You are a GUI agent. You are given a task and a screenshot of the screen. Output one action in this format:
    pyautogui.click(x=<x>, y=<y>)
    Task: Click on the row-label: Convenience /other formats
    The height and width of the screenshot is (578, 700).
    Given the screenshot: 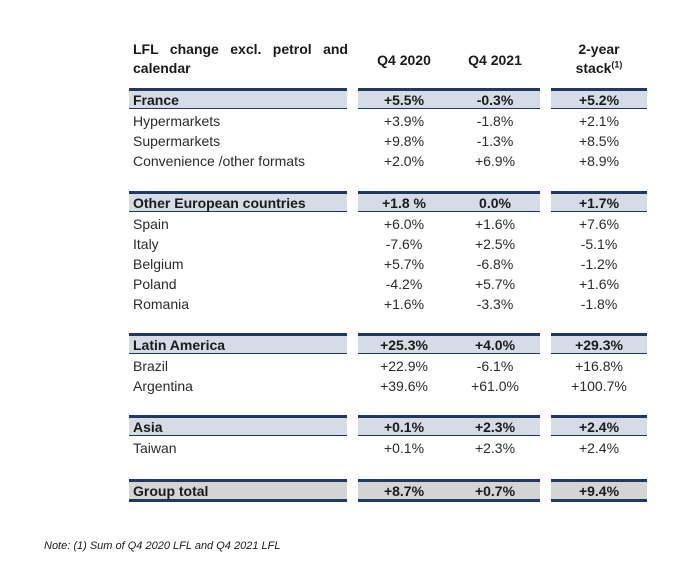 What is the action you would take?
    pyautogui.click(x=219, y=161)
    